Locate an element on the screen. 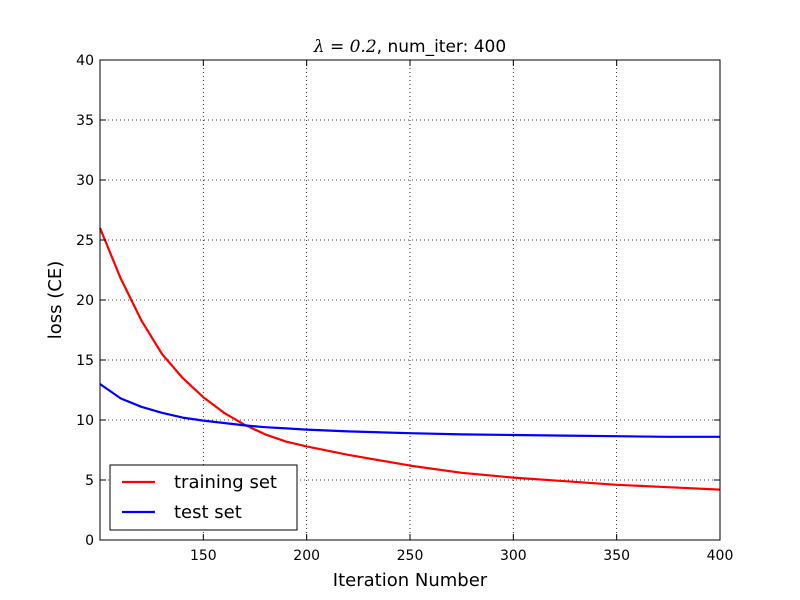 This screenshot has height=600, width=800. chart-title: λ = 0.2, num_iter: 400 is located at coordinates (409, 47).